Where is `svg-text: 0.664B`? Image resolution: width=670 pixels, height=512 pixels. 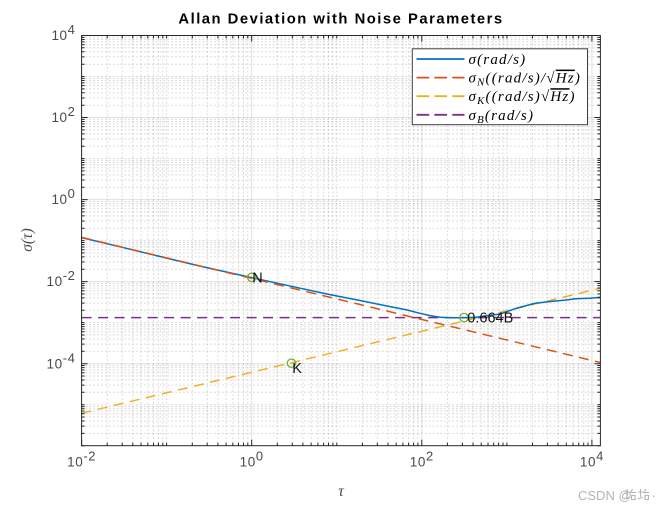 svg-text: 0.664B is located at coordinates (490, 319).